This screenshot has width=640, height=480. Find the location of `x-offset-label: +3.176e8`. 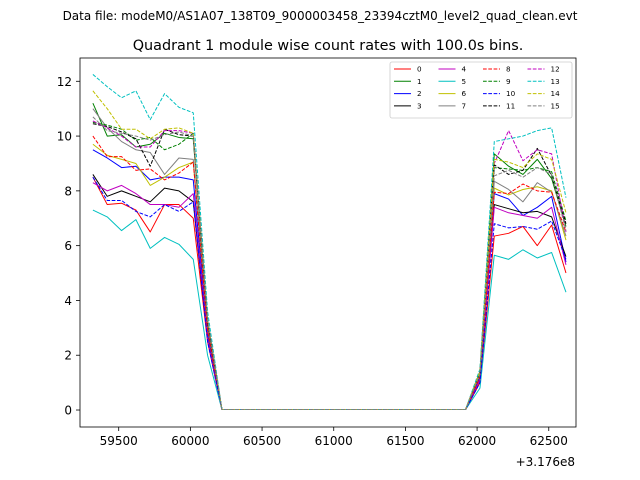

x-offset-label: +3.176e8 is located at coordinates (545, 462).